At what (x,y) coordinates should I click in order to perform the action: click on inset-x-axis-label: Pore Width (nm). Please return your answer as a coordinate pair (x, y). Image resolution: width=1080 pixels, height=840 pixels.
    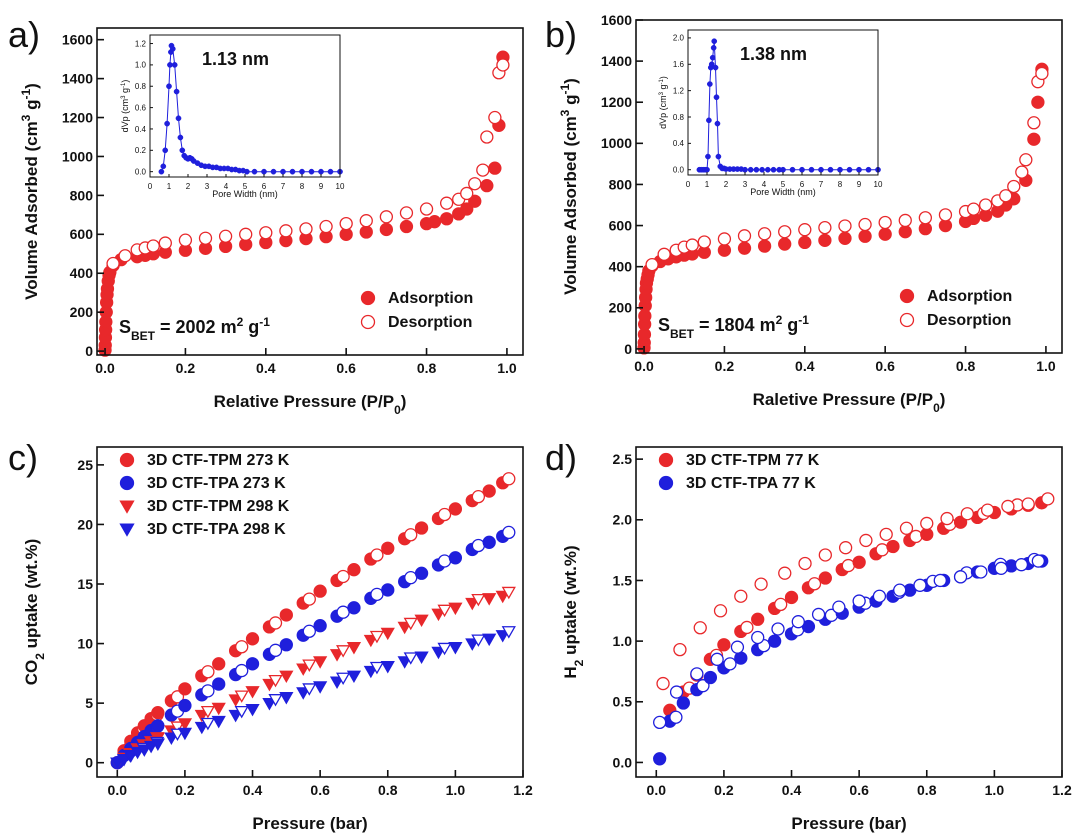
    Looking at the image, I should click on (783, 192).